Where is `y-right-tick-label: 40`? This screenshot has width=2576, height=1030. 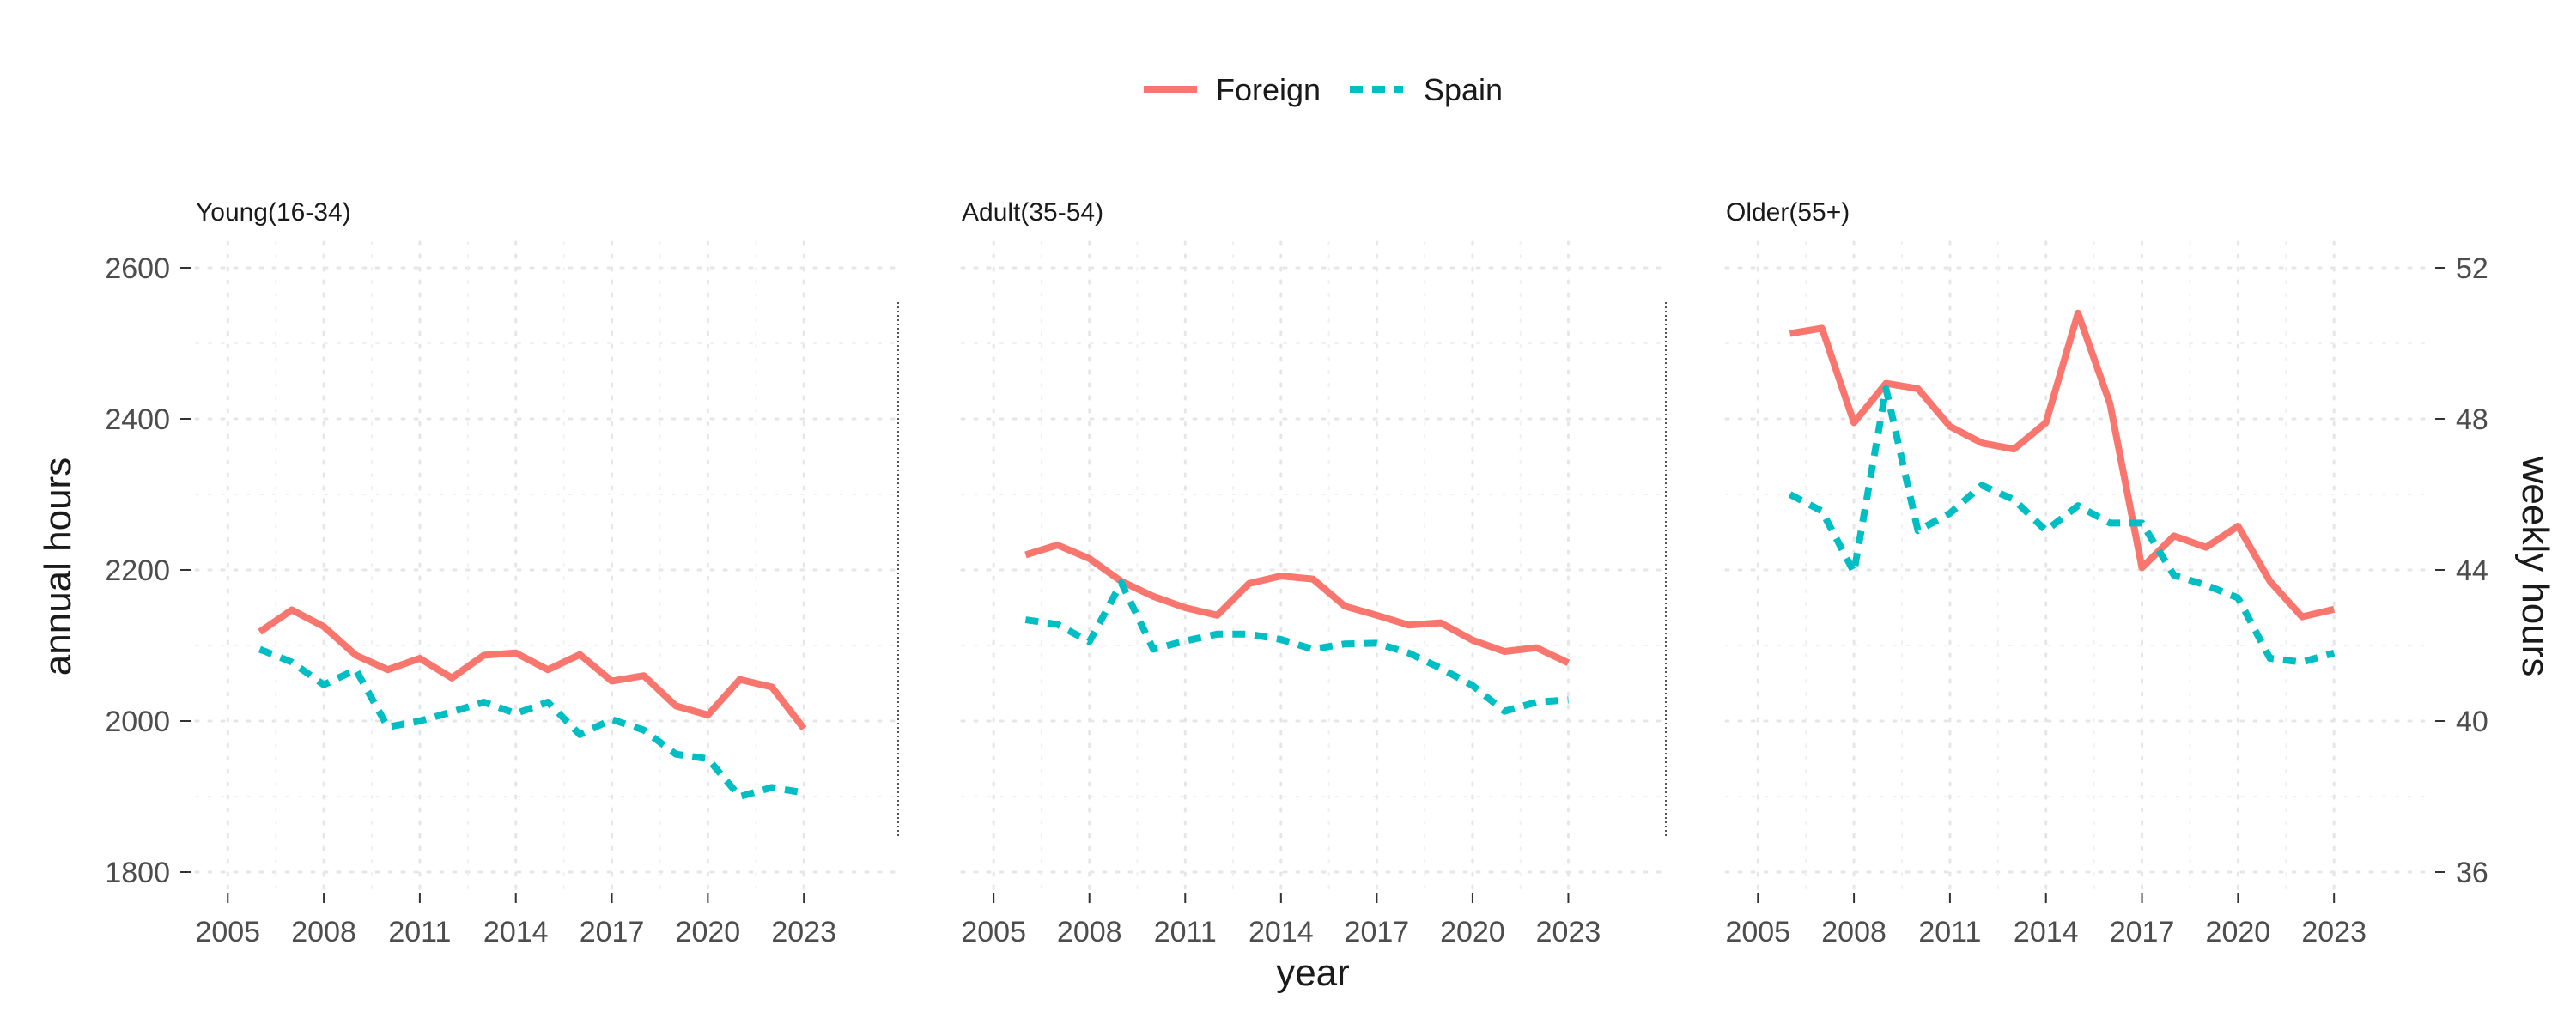
y-right-tick-label: 40 is located at coordinates (2472, 722).